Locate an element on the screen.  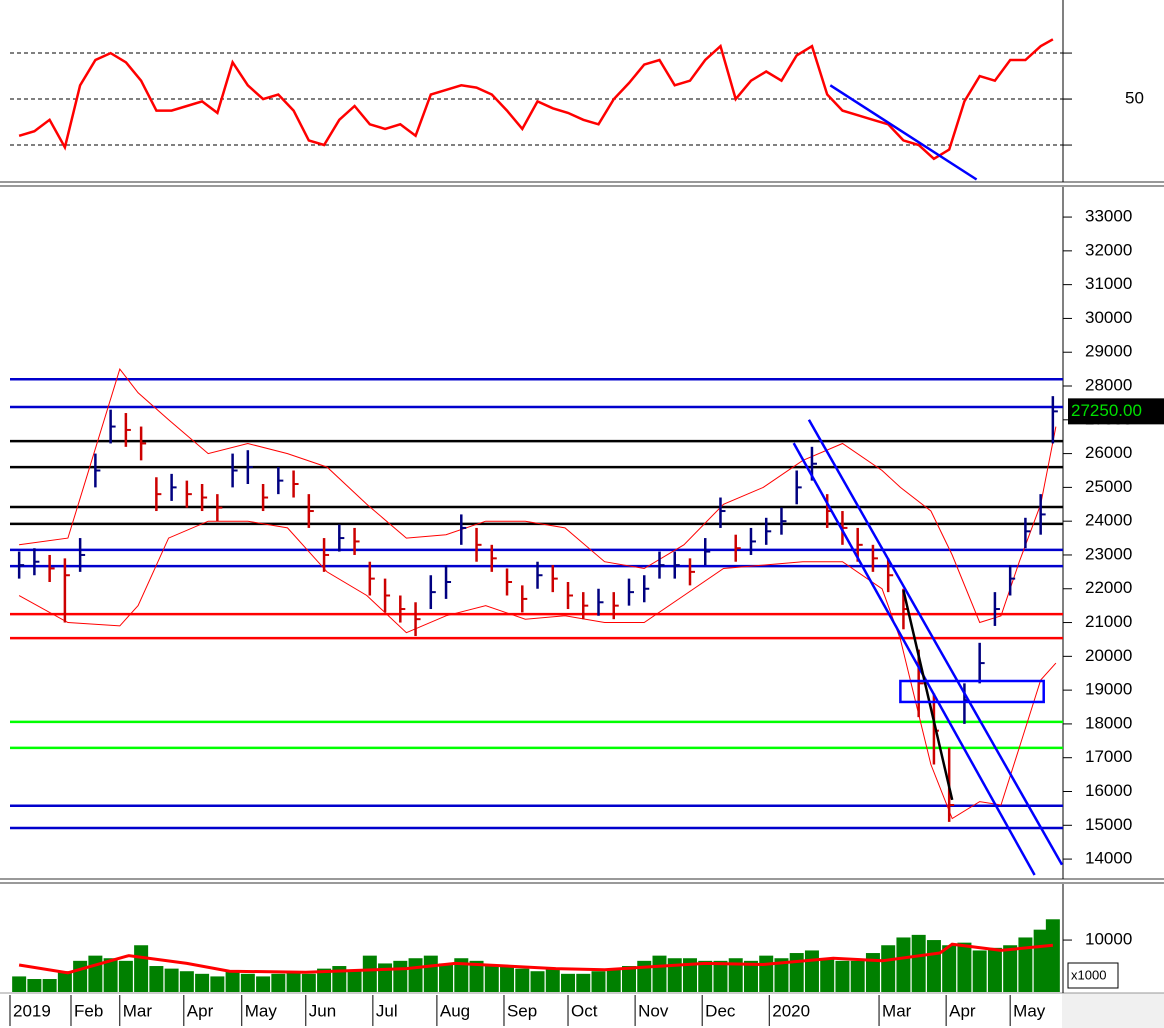
x-tick-label: Nov is located at coordinates (653, 1010).